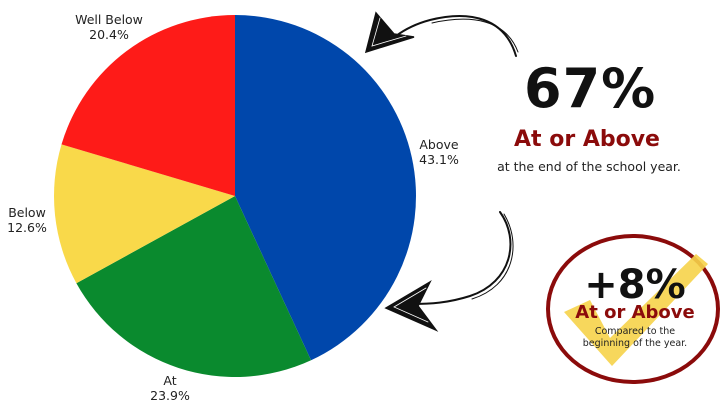 This screenshot has width=724, height=409. What do you see at coordinates (635, 343) in the screenshot?
I see `badge-description-line2: beginning of the year.` at bounding box center [635, 343].